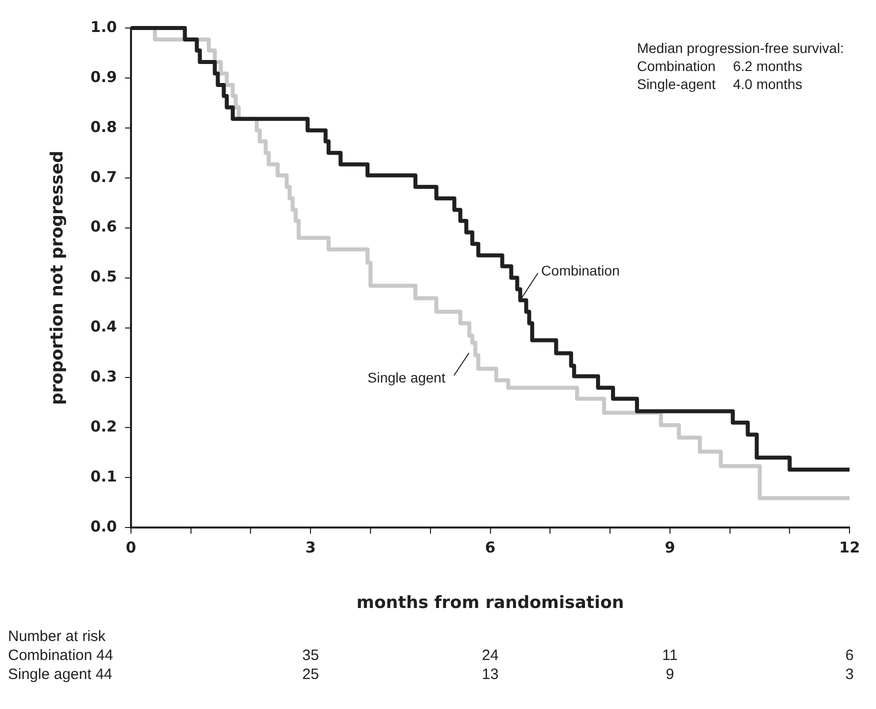 This screenshot has height=709, width=876. I want to click on x-tick-label: 12, so click(849, 547).